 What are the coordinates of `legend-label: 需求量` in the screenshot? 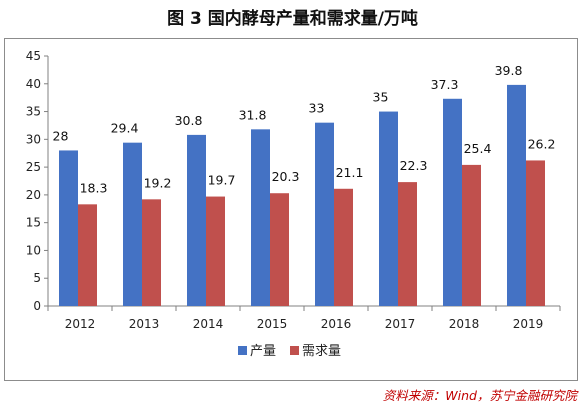 It's located at (321, 351).